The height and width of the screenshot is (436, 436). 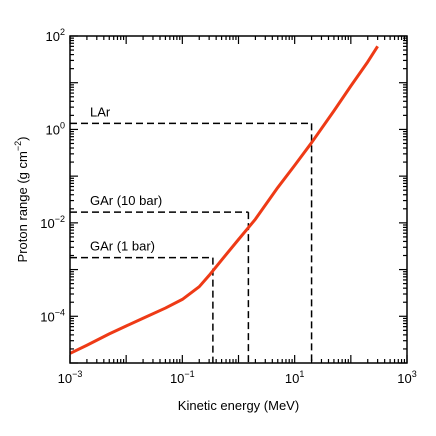 I want to click on annotation-label-0: LAr, so click(x=100, y=111).